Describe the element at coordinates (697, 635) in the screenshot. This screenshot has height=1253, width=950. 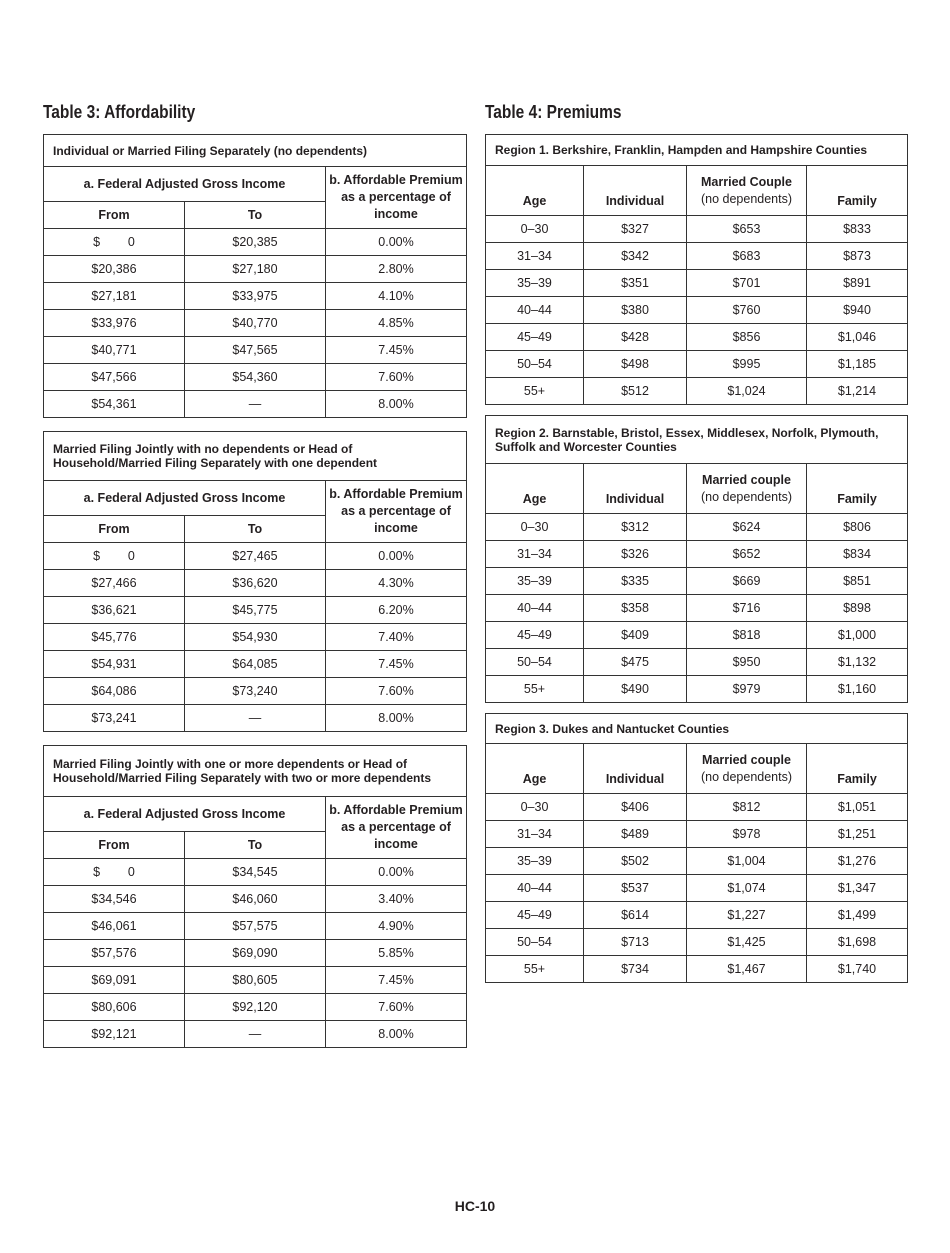
I see `table-row: 45–49 $409 $818 $1,000` at that location.